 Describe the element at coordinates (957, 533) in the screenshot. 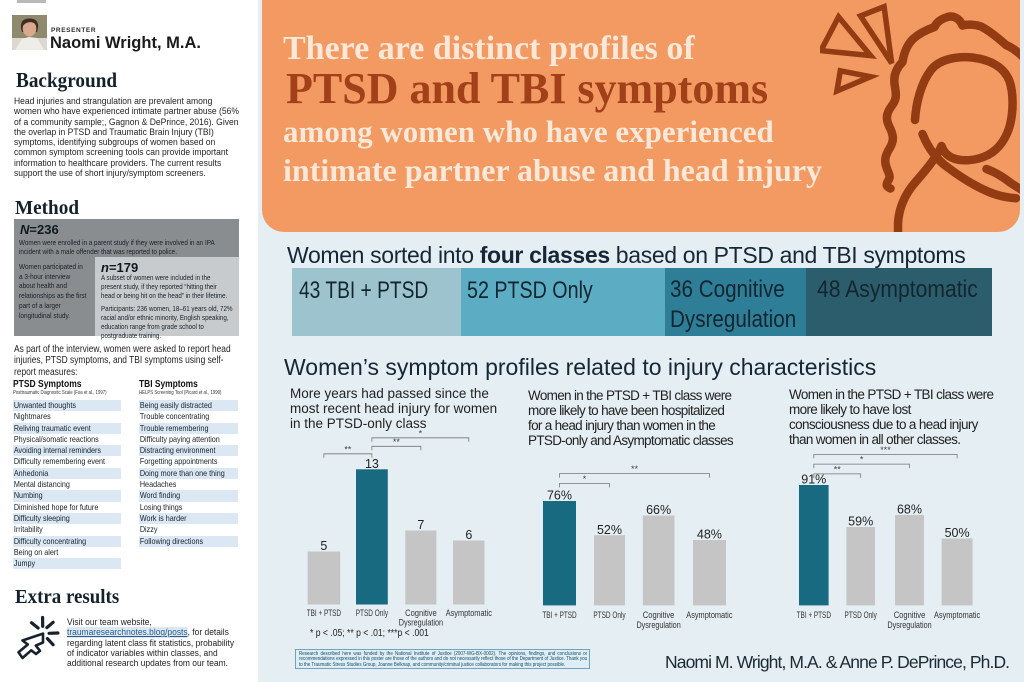

I see `svg-text: 50%` at that location.